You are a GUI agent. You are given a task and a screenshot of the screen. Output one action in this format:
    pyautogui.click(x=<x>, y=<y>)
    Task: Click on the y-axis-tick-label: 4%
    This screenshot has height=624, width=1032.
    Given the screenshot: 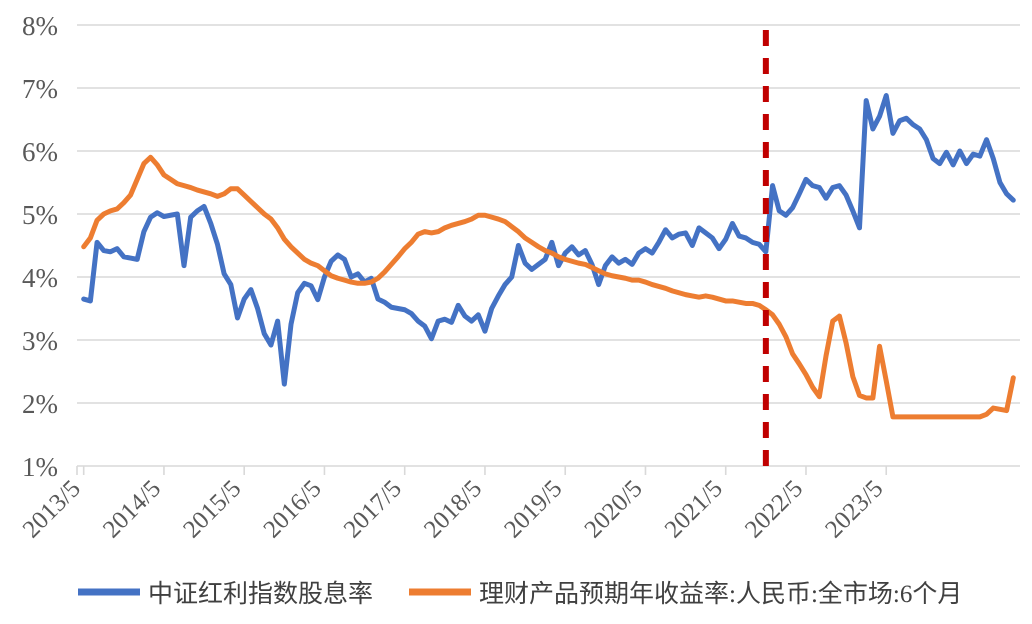 What is the action you would take?
    pyautogui.click(x=40, y=278)
    